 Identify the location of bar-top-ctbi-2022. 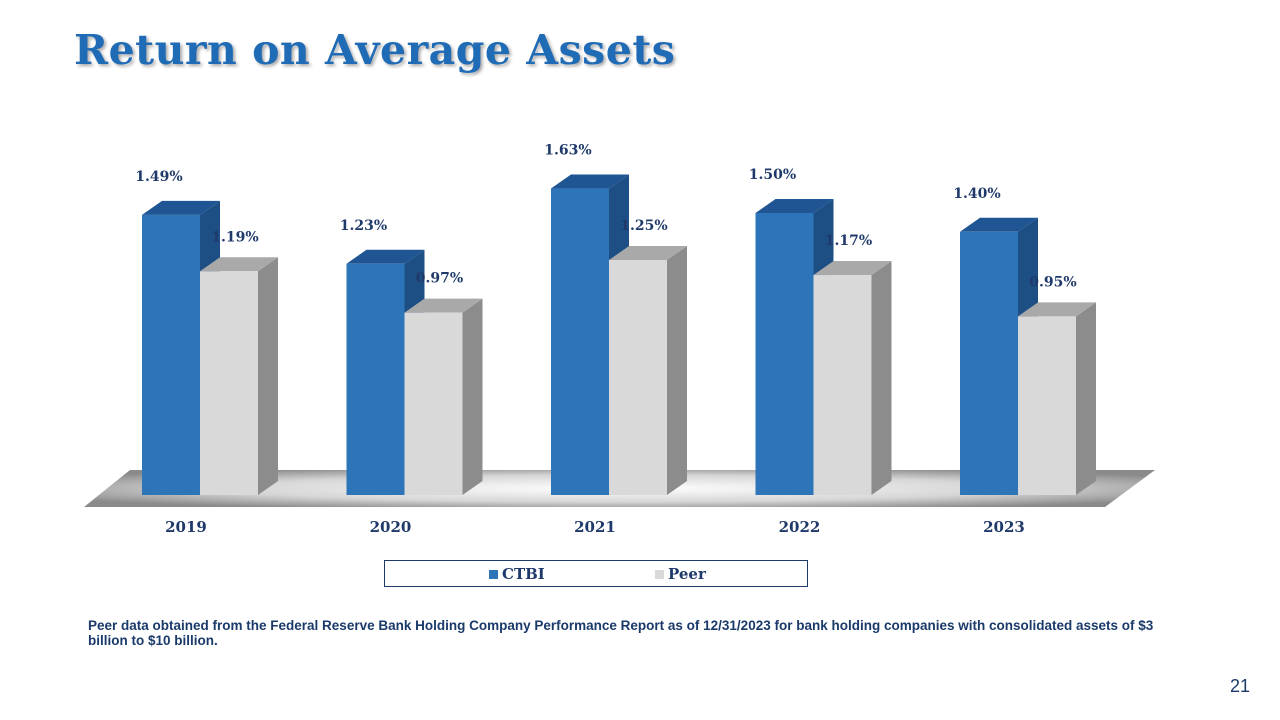
(794, 206).